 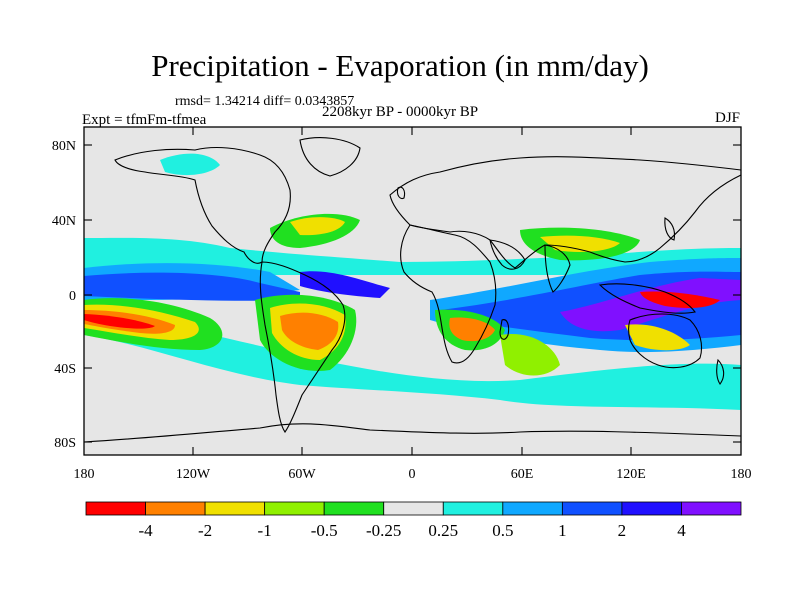 I want to click on colorbar-label: -1, so click(x=265, y=530).